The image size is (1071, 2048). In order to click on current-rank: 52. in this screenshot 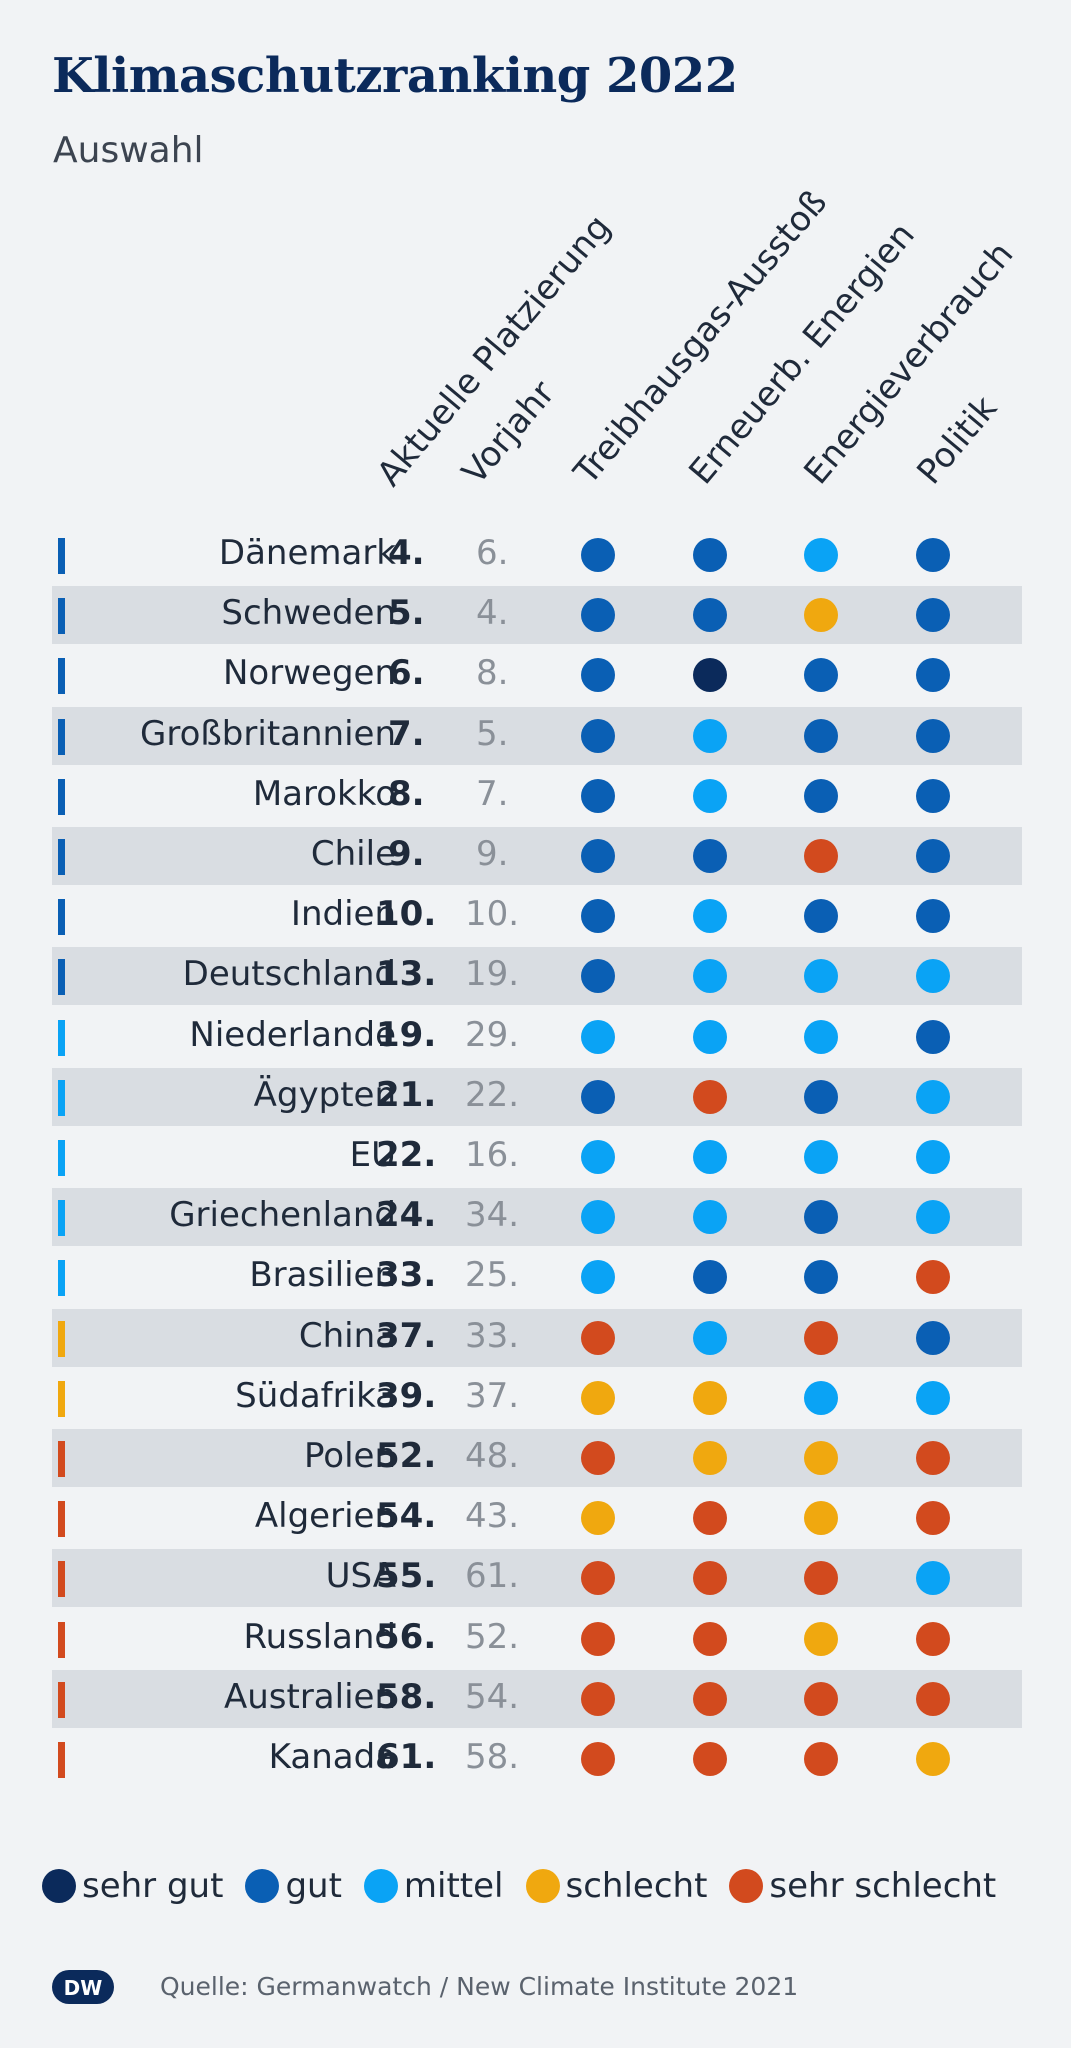, I will do `click(406, 1456)`.